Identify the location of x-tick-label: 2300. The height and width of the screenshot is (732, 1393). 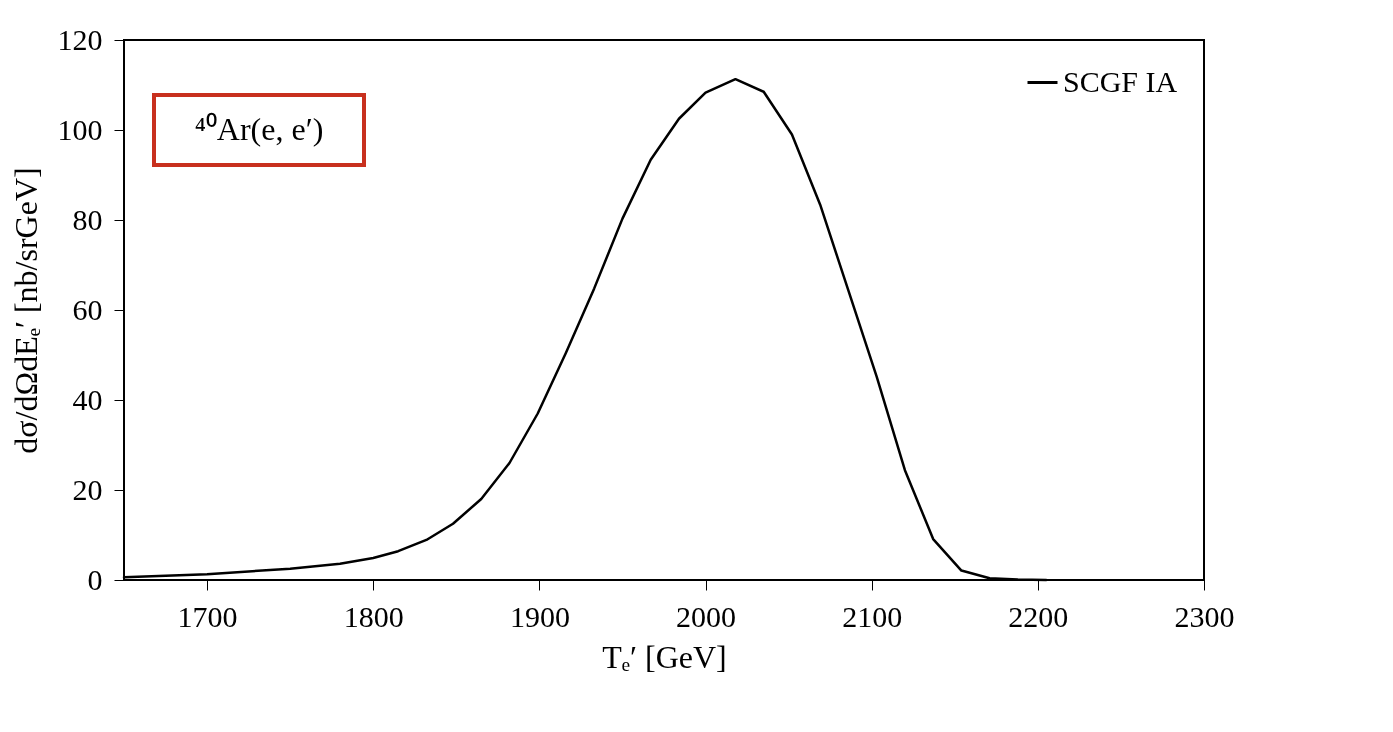
(1204, 616).